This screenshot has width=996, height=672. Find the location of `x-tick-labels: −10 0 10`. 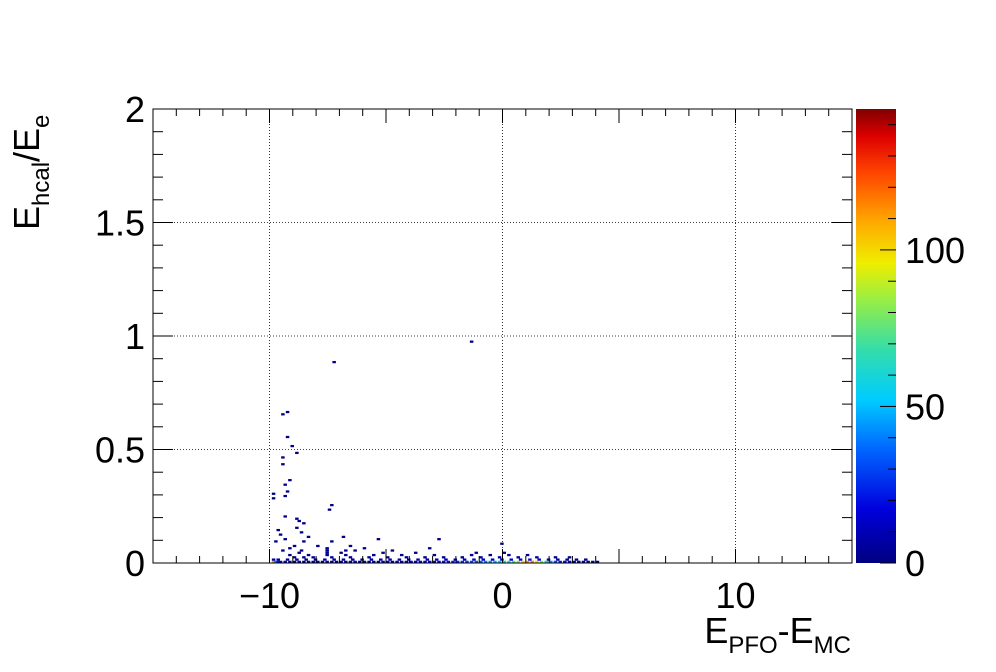

x-tick-labels: −10 0 10 is located at coordinates (497, 595).